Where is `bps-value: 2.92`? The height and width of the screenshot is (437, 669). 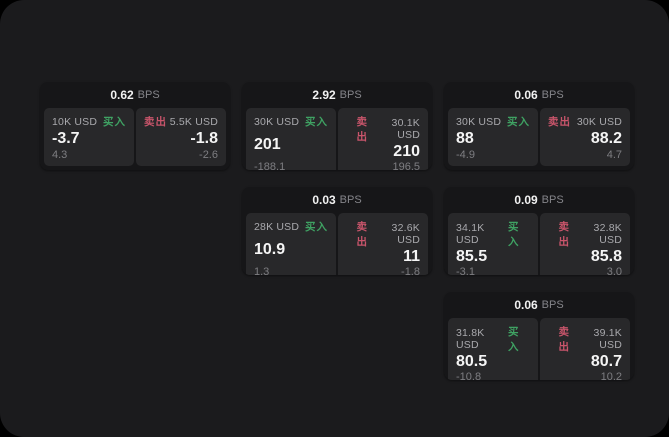 bps-value: 2.92 is located at coordinates (324, 95).